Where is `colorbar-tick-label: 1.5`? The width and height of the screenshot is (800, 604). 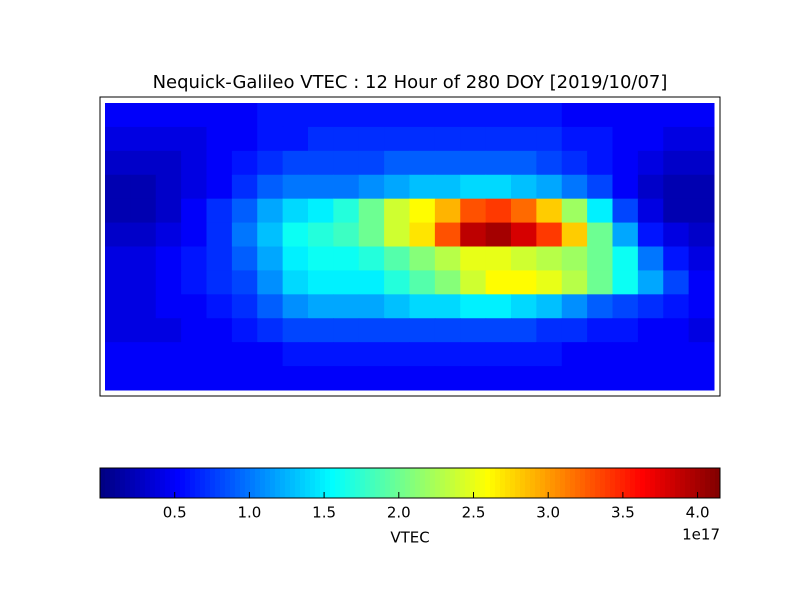
colorbar-tick-label: 1.5 is located at coordinates (324, 513).